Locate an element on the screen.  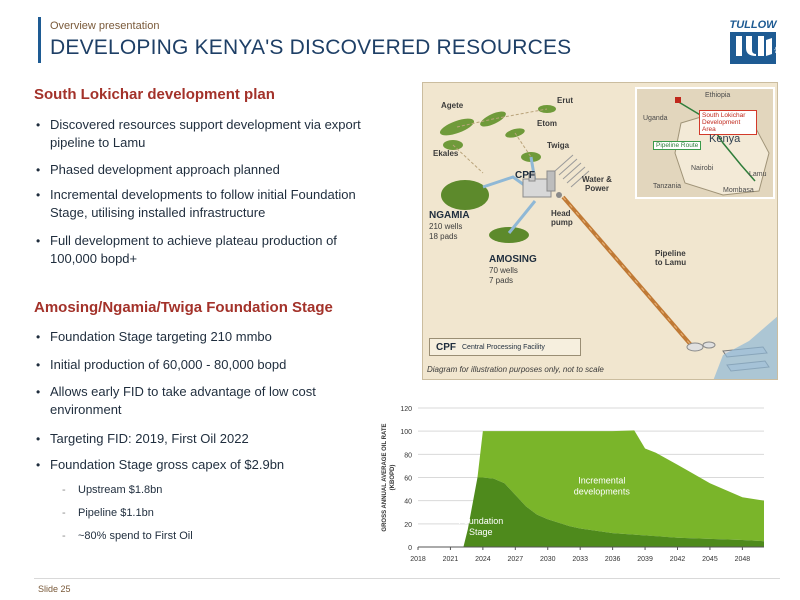
label-amosing-pads: 7 pads is located at coordinates (501, 280).